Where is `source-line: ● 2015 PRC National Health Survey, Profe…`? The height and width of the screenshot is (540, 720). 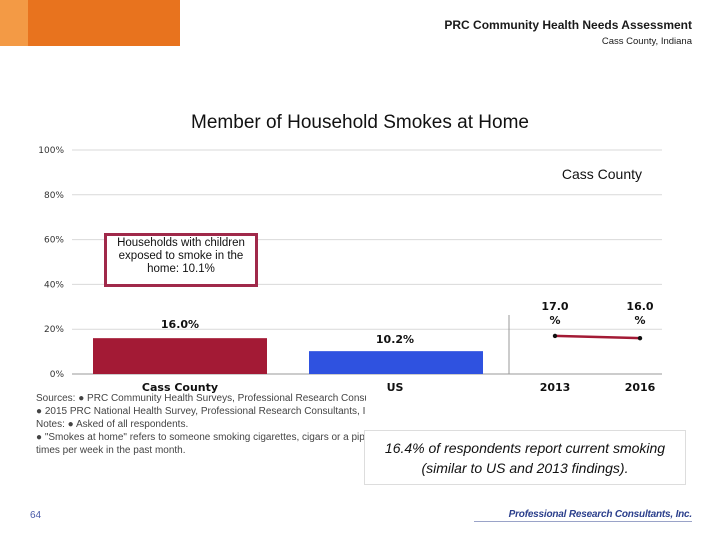 source-line: ● 2015 PRC National Health Survey, Profe… is located at coordinates (201, 411).